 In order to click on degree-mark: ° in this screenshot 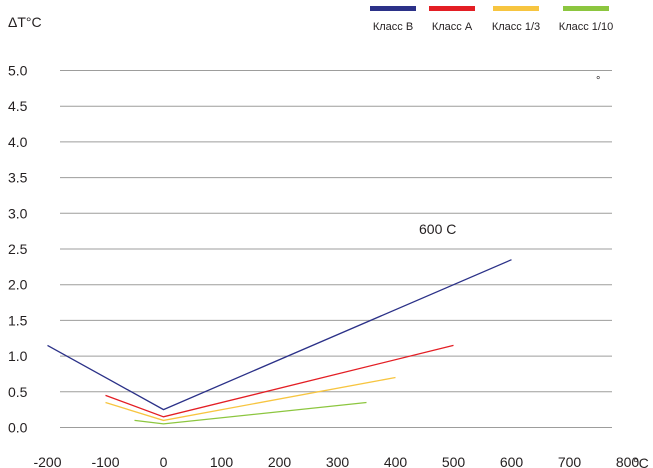, I will do `click(598, 81)`.